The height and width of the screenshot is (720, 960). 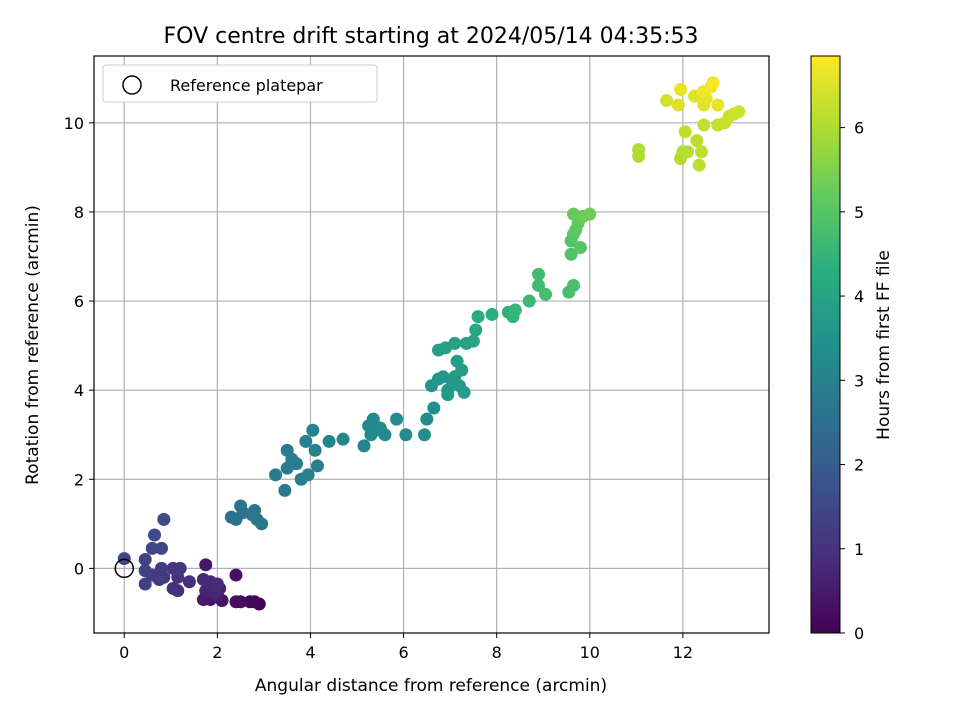 I want to click on y-tick-label: 4, so click(x=79, y=390).